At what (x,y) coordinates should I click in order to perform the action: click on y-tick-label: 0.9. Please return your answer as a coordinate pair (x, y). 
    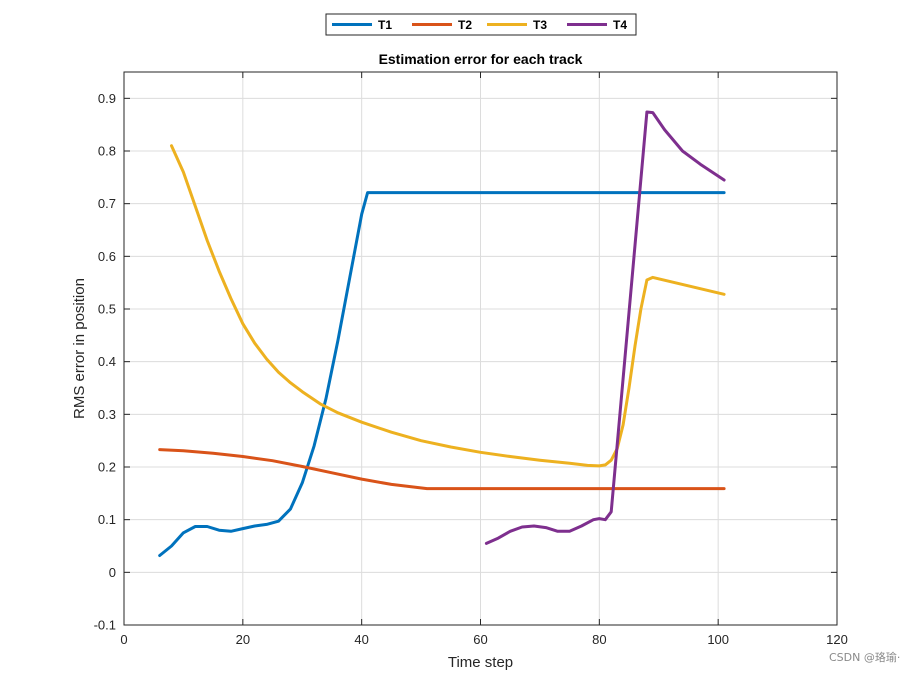
    Looking at the image, I should click on (107, 98).